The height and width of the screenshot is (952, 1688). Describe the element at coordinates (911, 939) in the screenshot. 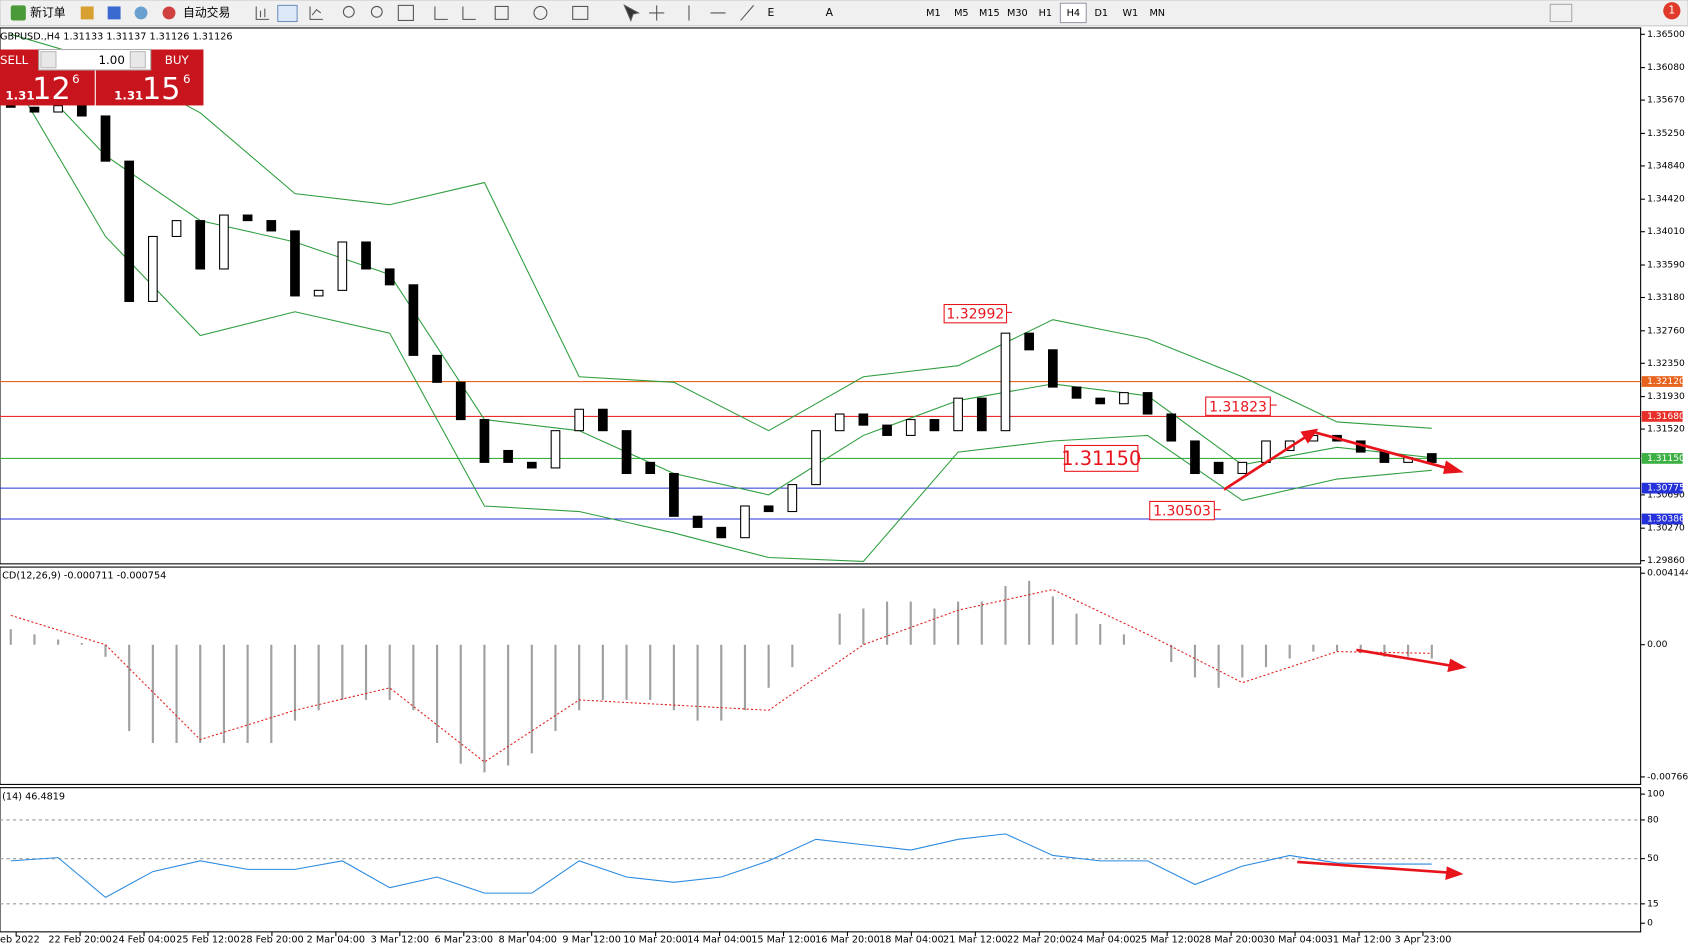

I see `x-tick-label: 18 Mar 04:00` at that location.